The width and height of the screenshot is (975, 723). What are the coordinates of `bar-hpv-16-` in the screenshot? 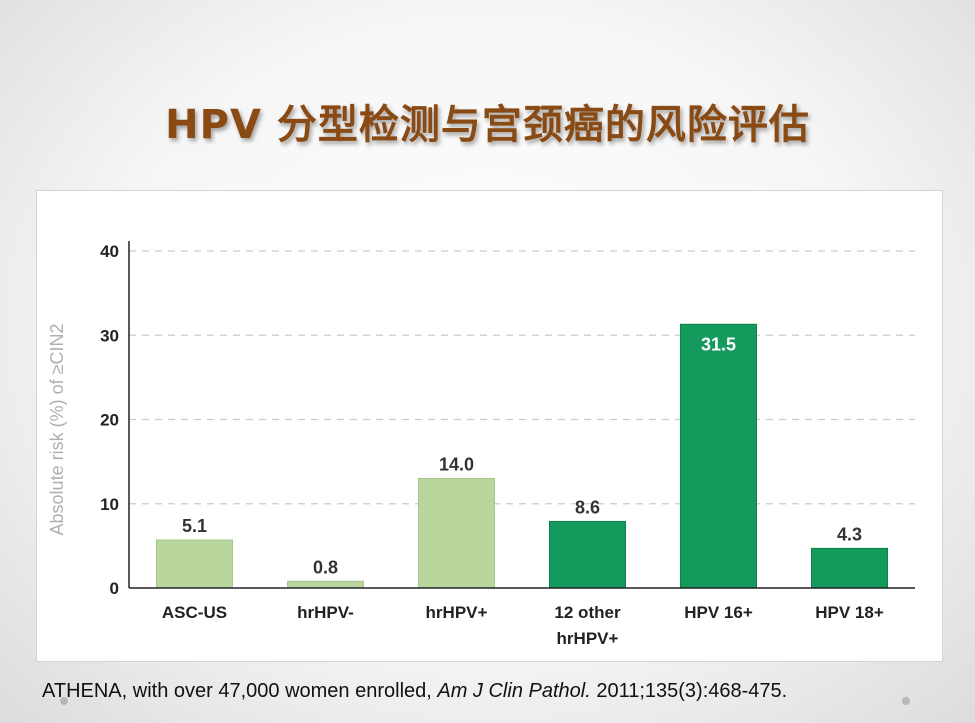 It's located at (718, 456).